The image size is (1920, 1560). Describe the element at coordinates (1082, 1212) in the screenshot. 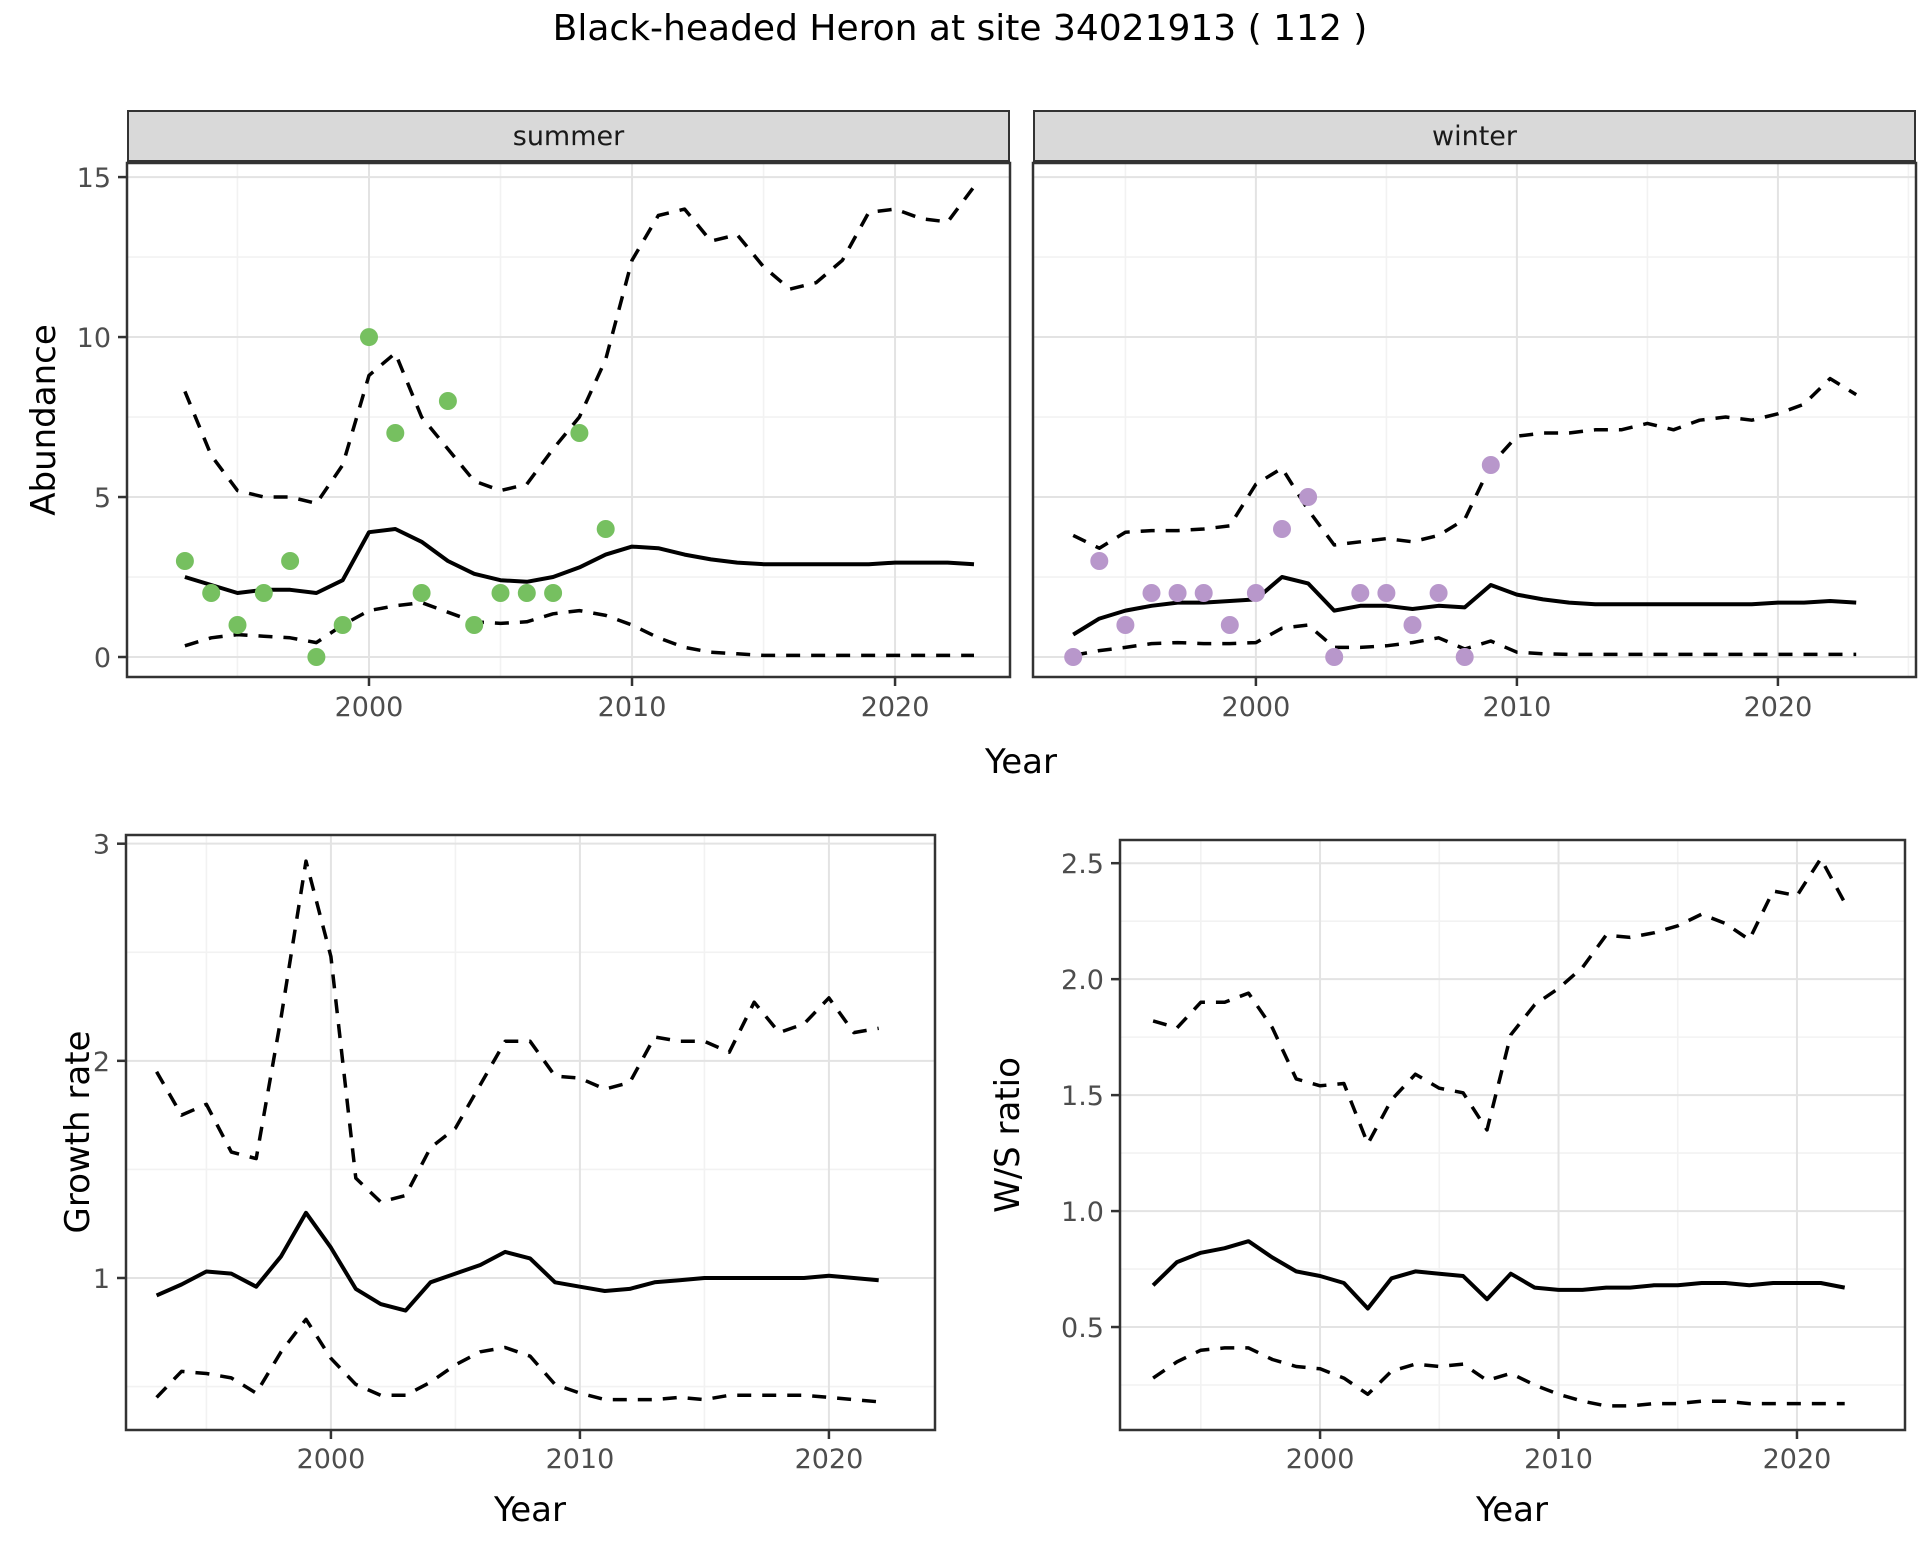

I see `y-tick-label: 1.0` at that location.